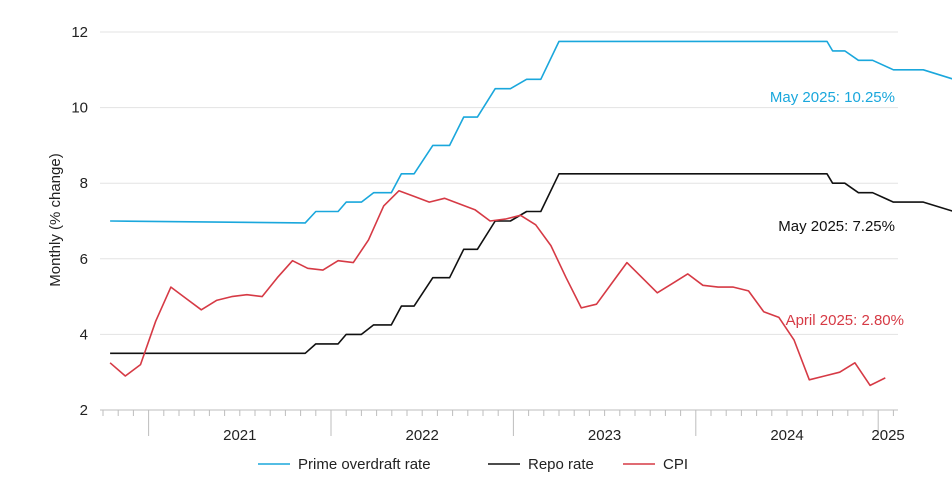  Describe the element at coordinates (79, 32) in the screenshot. I see `y-tick-label-12: 12` at that location.